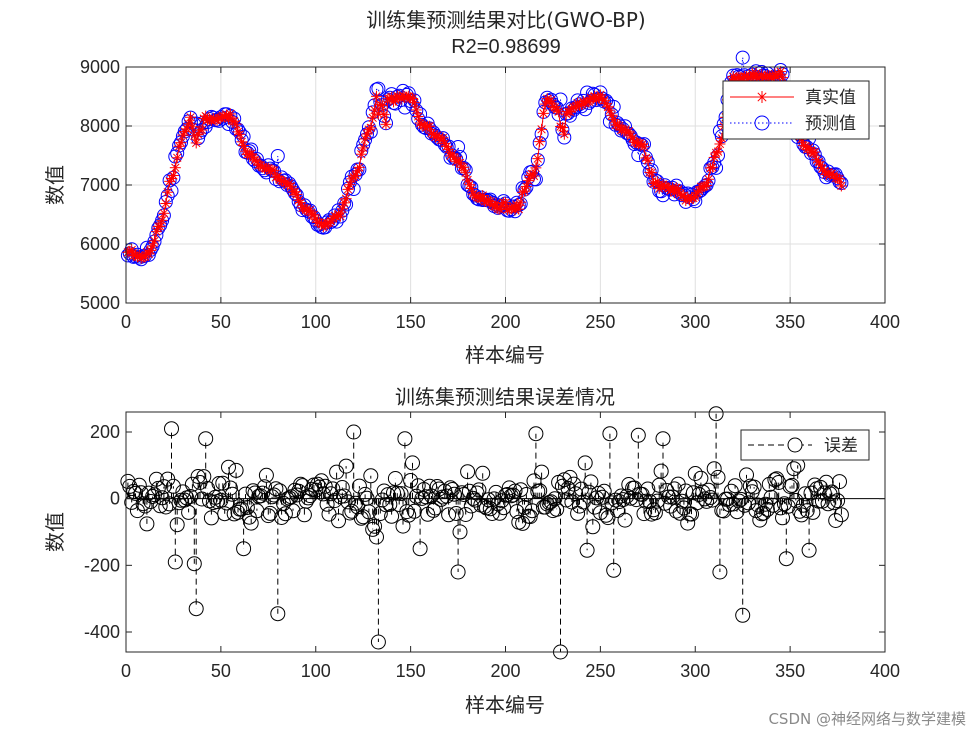 This screenshot has width=980, height=735. Describe the element at coordinates (316, 671) in the screenshot. I see `x-tick-label: 100` at that location.